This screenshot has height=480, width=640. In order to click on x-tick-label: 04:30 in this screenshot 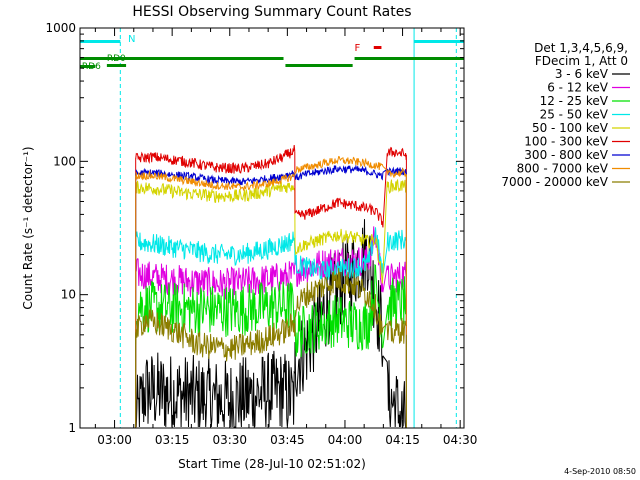, I will do `click(460, 440)`.